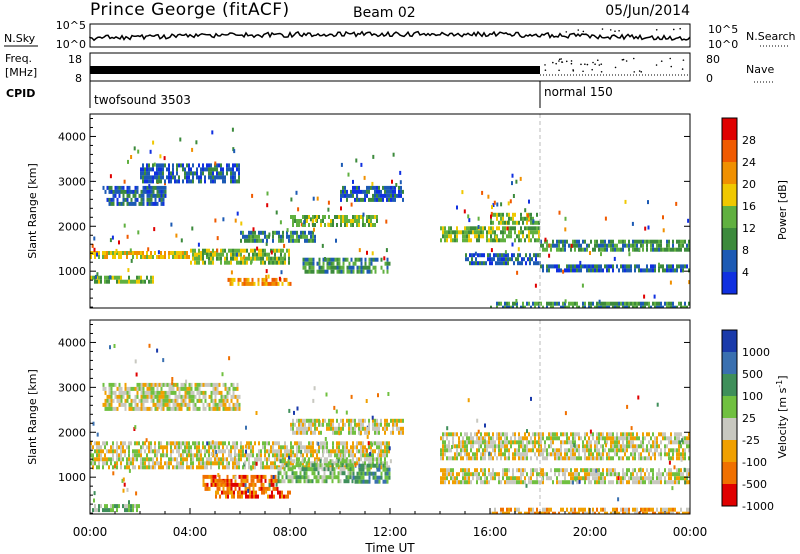 The width and height of the screenshot is (800, 554). What do you see at coordinates (729, 151) in the screenshot?
I see `colorbar-segment` at bounding box center [729, 151].